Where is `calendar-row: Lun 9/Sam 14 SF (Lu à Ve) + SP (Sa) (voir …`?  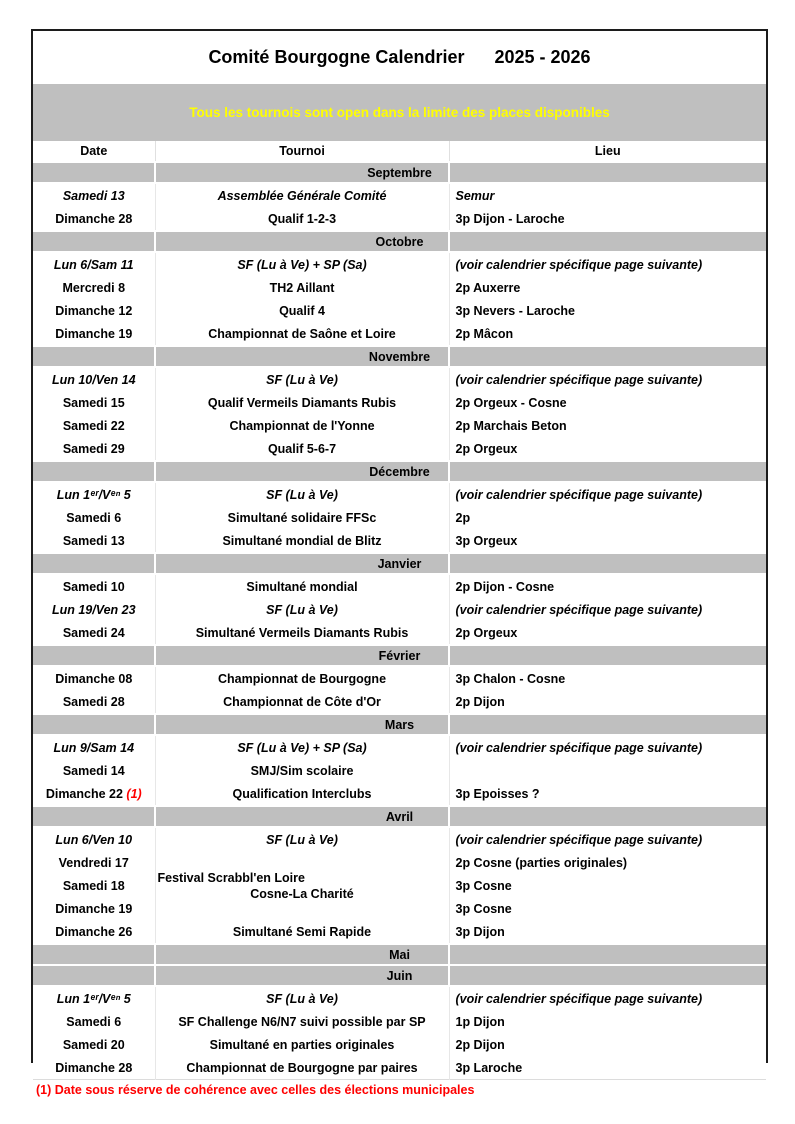
calendar-row: Lun 9/Sam 14 SF (Lu à Ve) + SP (Sa) (voir … is located at coordinates (399, 747).